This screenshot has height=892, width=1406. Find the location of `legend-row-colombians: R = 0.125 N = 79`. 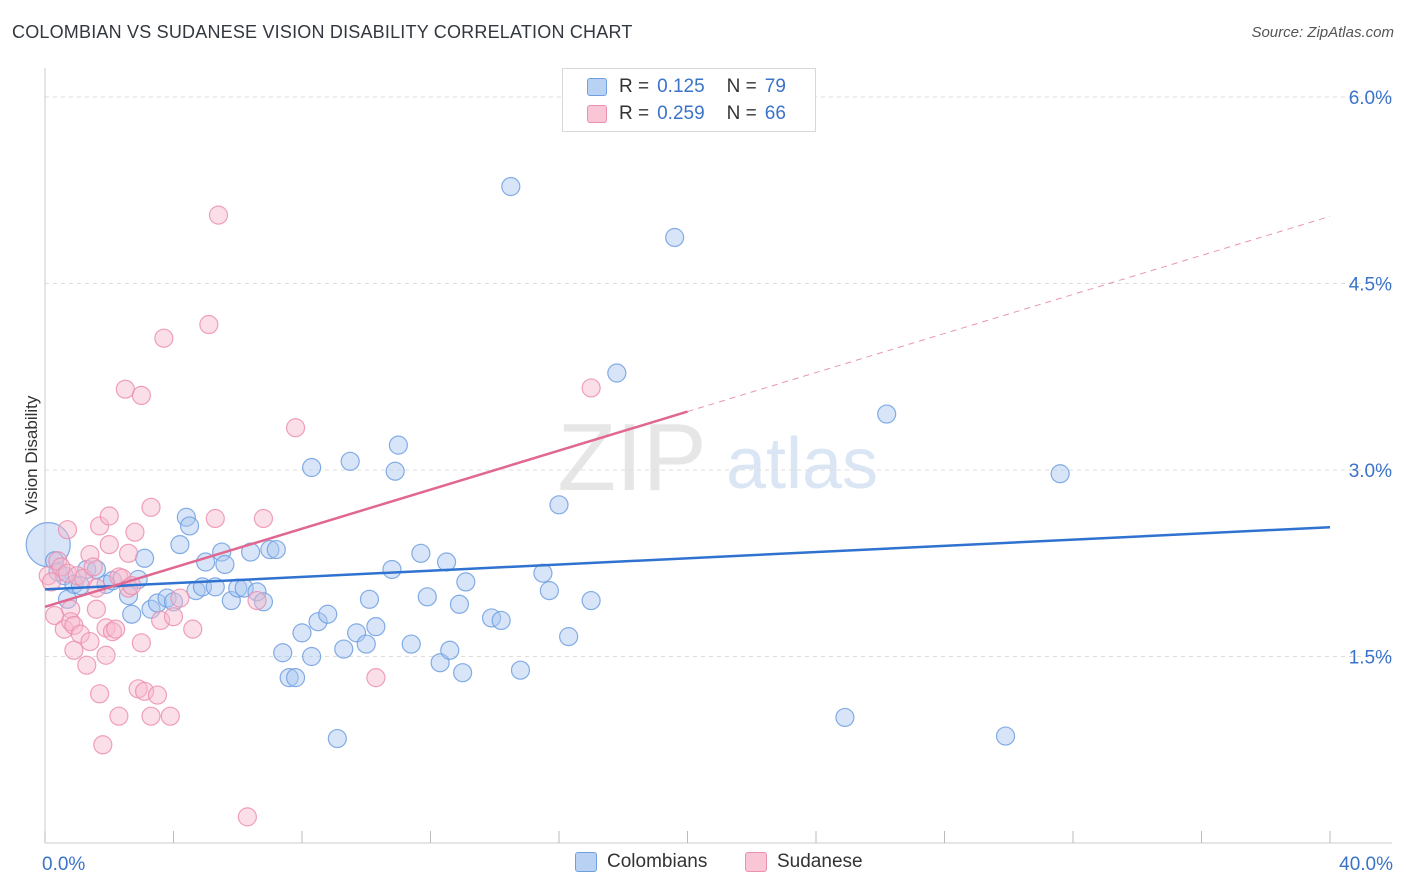

legend-row-colombians: R = 0.125 N = 79 is located at coordinates (686, 87).